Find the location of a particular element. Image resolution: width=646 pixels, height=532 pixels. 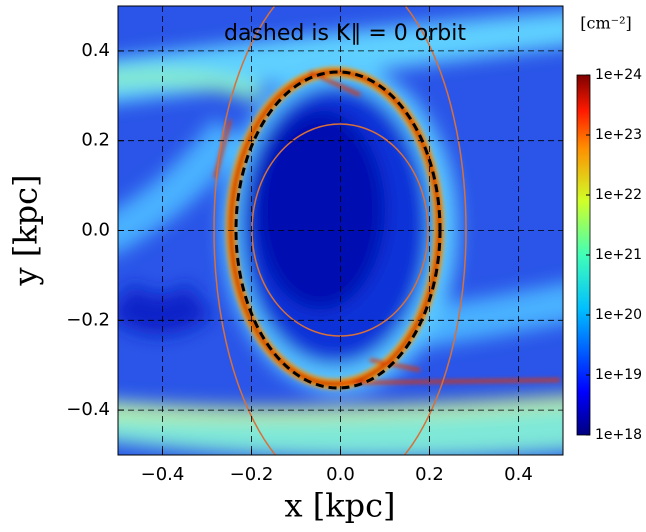

colorbar-tick-label: 1e+19 is located at coordinates (618, 375).